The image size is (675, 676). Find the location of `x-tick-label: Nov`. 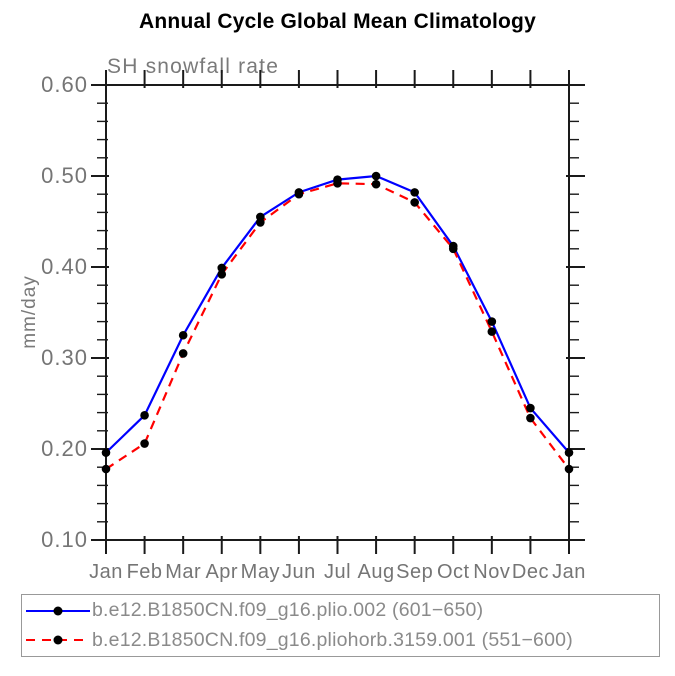

x-tick-label: Nov is located at coordinates (491, 572).